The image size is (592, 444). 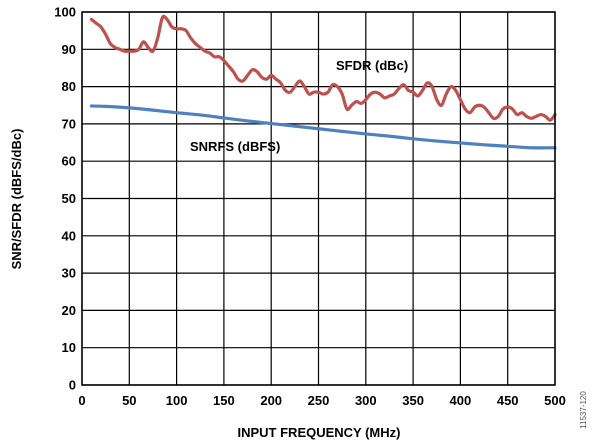 What do you see at coordinates (372, 65) in the screenshot?
I see `series-label-sfdr: SFDR (dBc)` at bounding box center [372, 65].